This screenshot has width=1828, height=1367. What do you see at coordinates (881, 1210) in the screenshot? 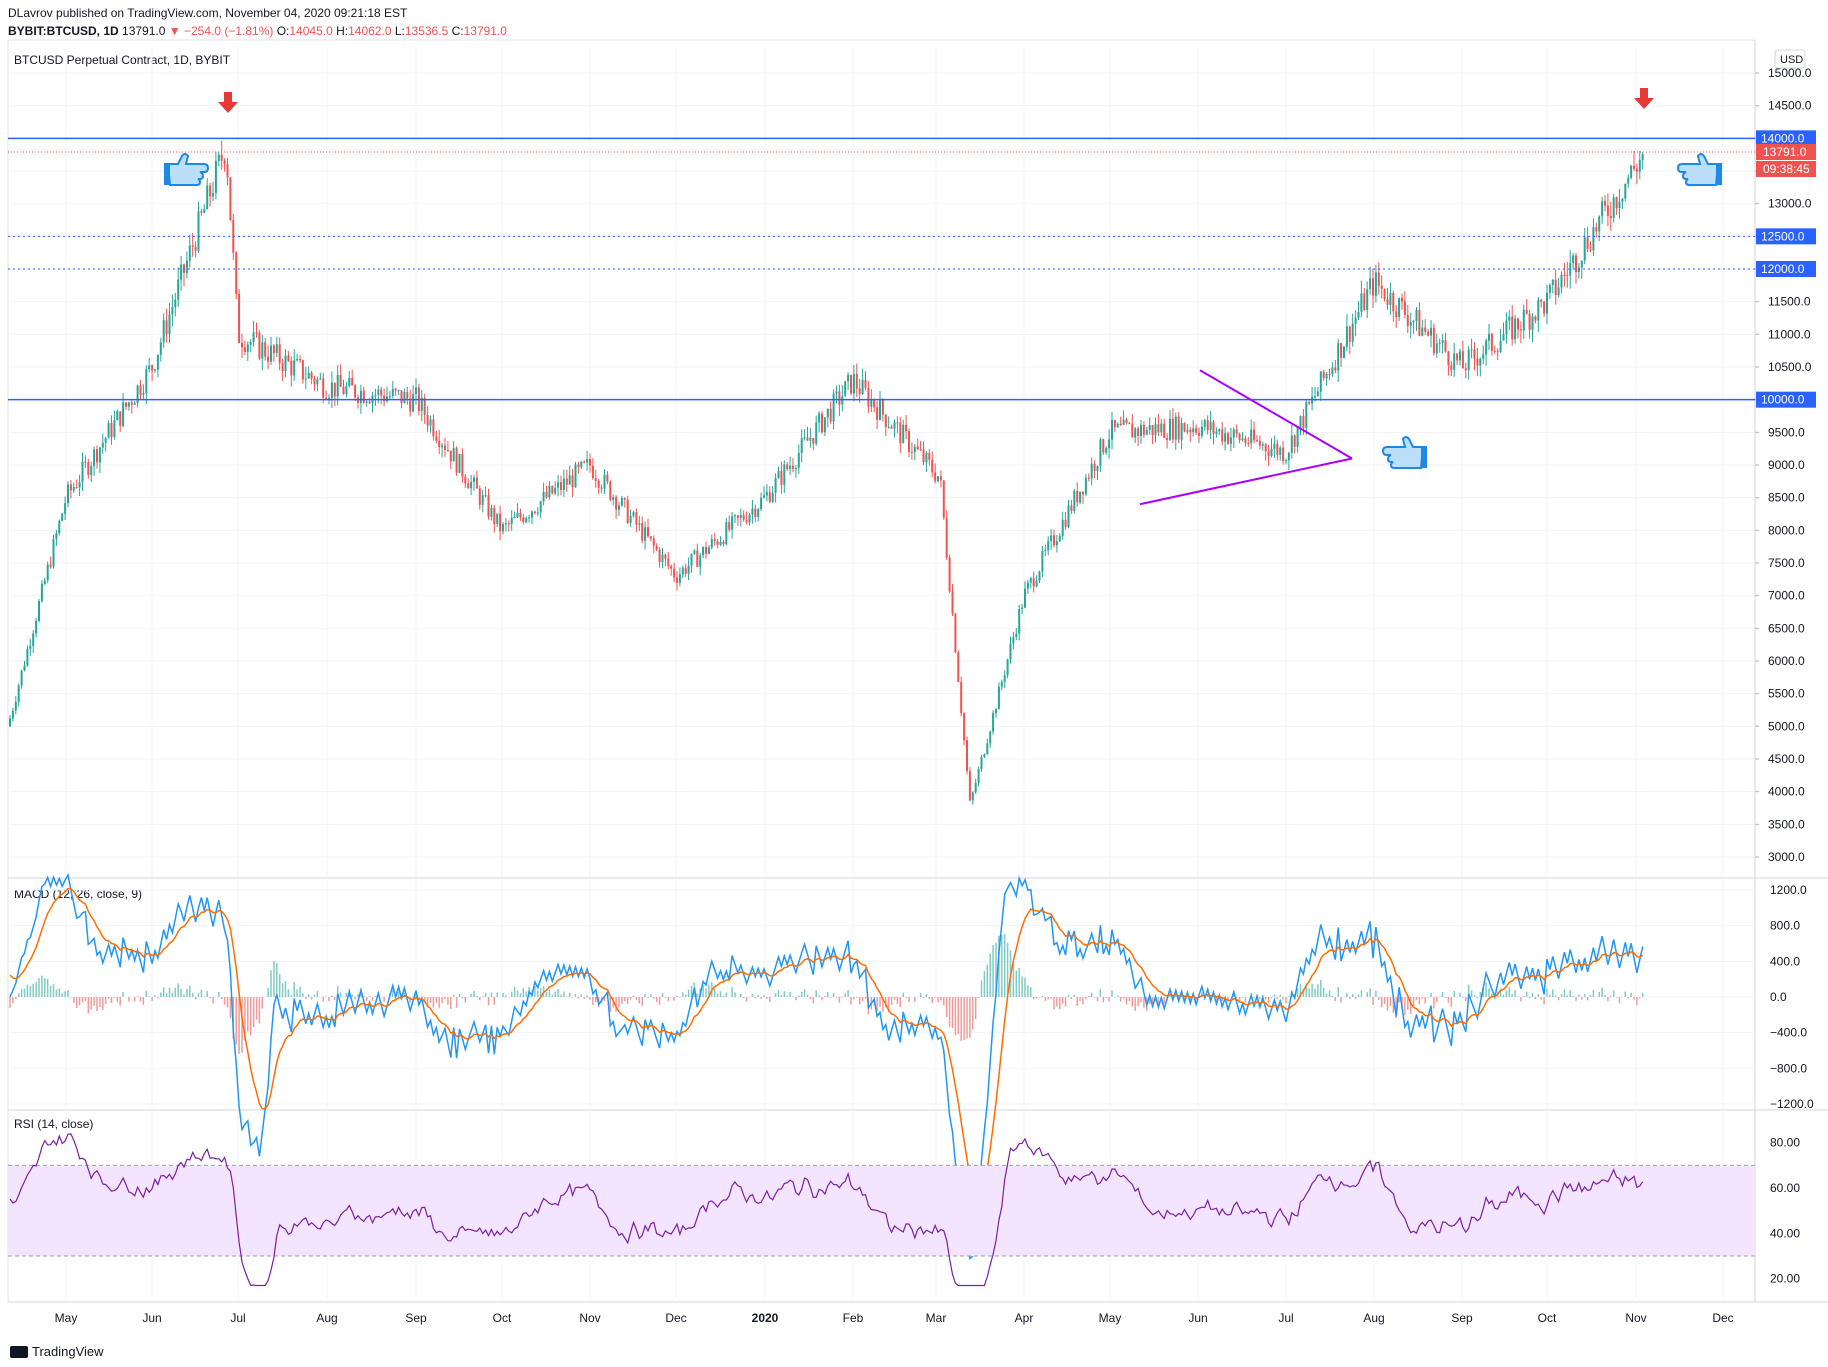
I see `rsi-band` at bounding box center [881, 1210].